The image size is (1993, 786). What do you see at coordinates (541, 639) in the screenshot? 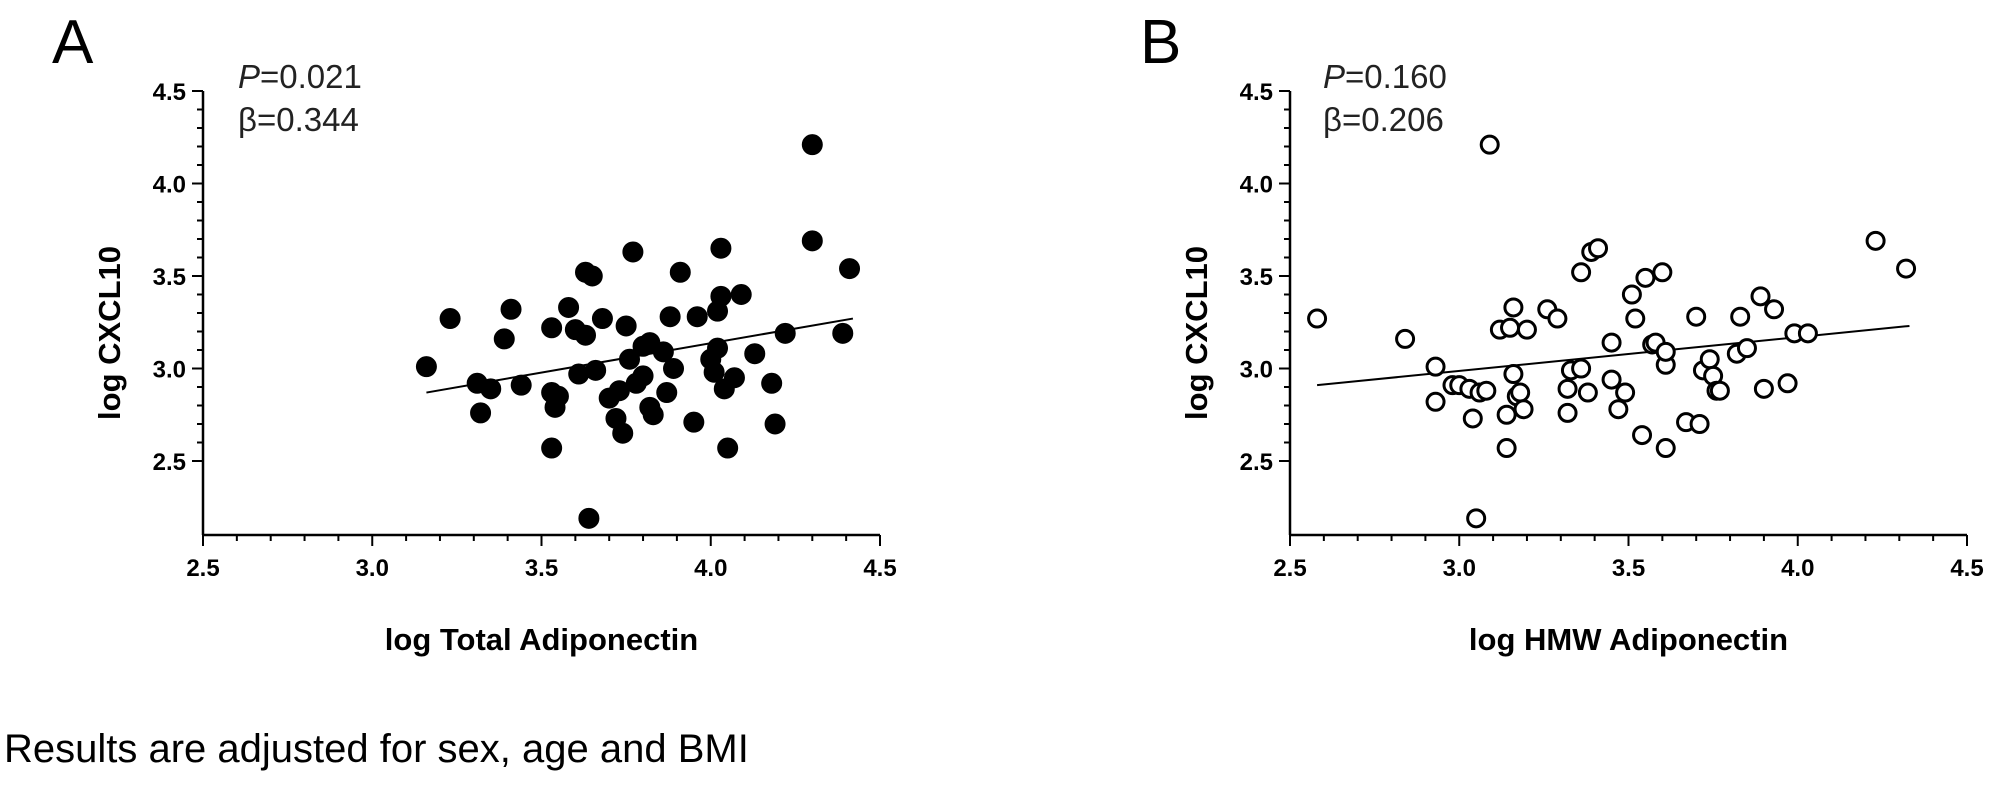
I see `x-axis-title: log Total Adiponectin` at bounding box center [541, 639].